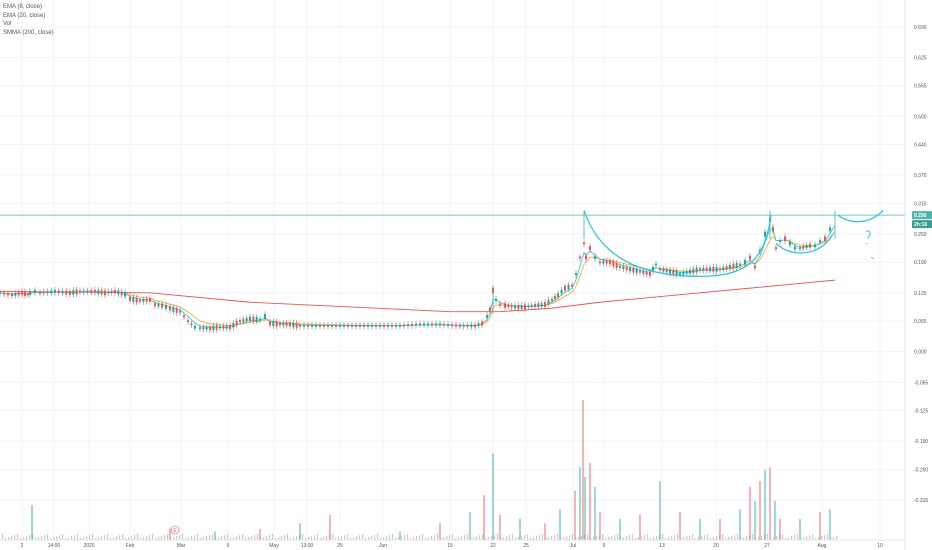 Image resolution: width=932 pixels, height=550 pixels. What do you see at coordinates (922, 224) in the screenshot?
I see `countdown-tag` at bounding box center [922, 224].